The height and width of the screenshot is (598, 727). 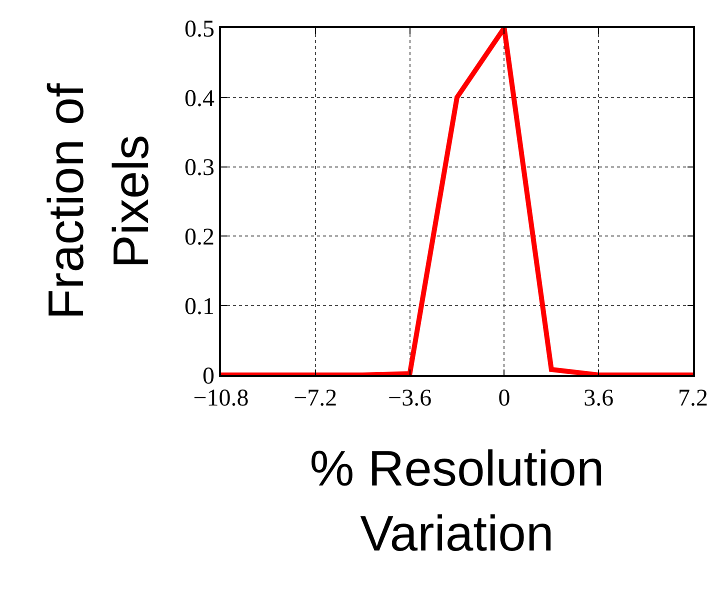 What do you see at coordinates (199, 237) in the screenshot?
I see `y-tick-label: 0.2` at bounding box center [199, 237].